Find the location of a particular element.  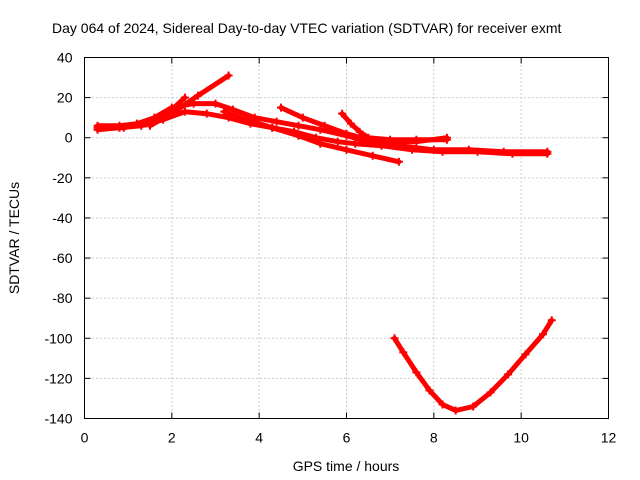

x-tick-label: 2 is located at coordinates (172, 438).